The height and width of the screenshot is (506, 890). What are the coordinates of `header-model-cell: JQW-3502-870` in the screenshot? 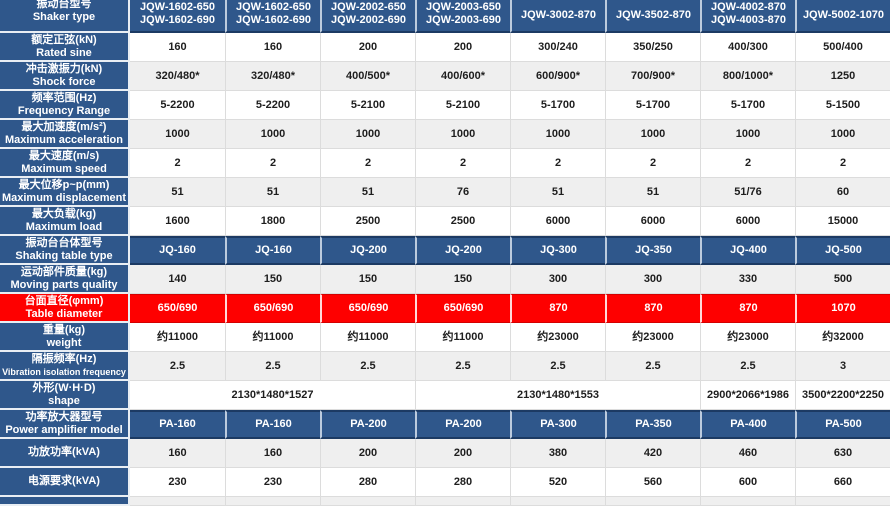 It's located at (652, 16).